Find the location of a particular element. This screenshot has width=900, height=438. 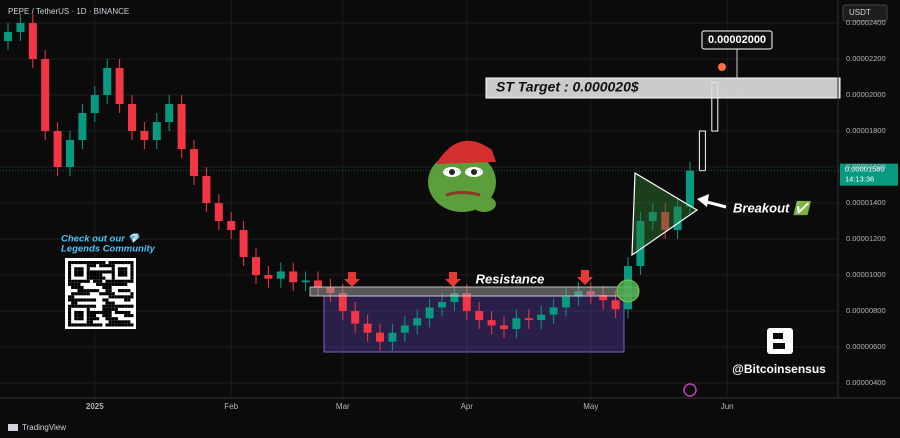

currency-box is located at coordinates (865, 13).